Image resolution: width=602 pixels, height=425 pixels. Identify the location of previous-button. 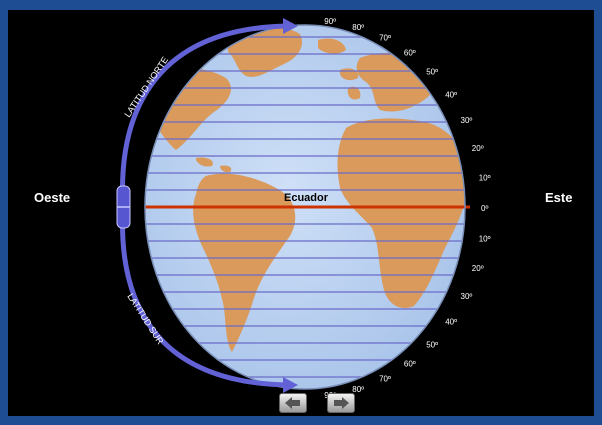
(293, 403).